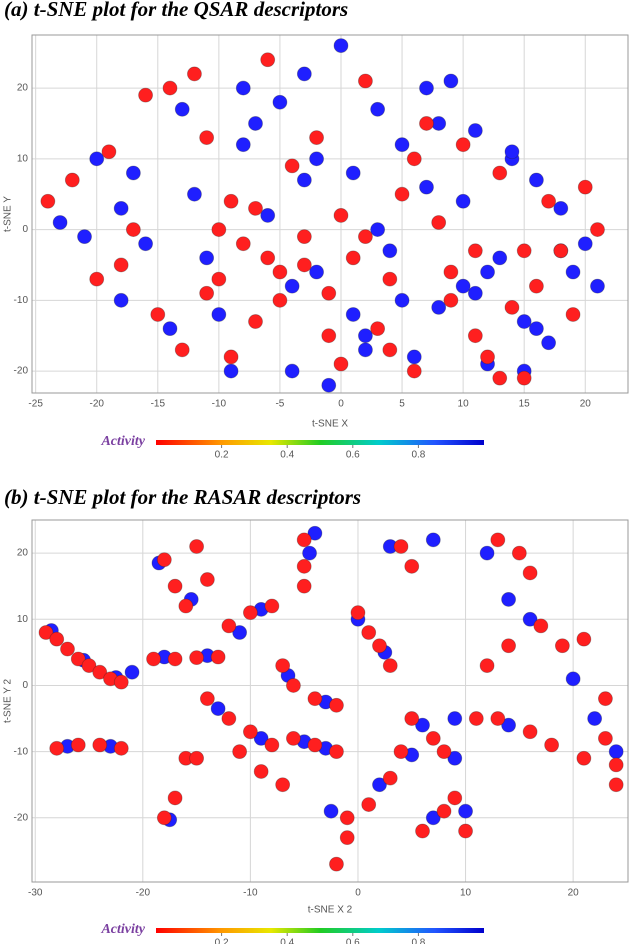 Image resolution: width=642 pixels, height=944 pixels. I want to click on chart-title: (a) t-SNE plot for the QSAR descriptors, so click(176, 10).